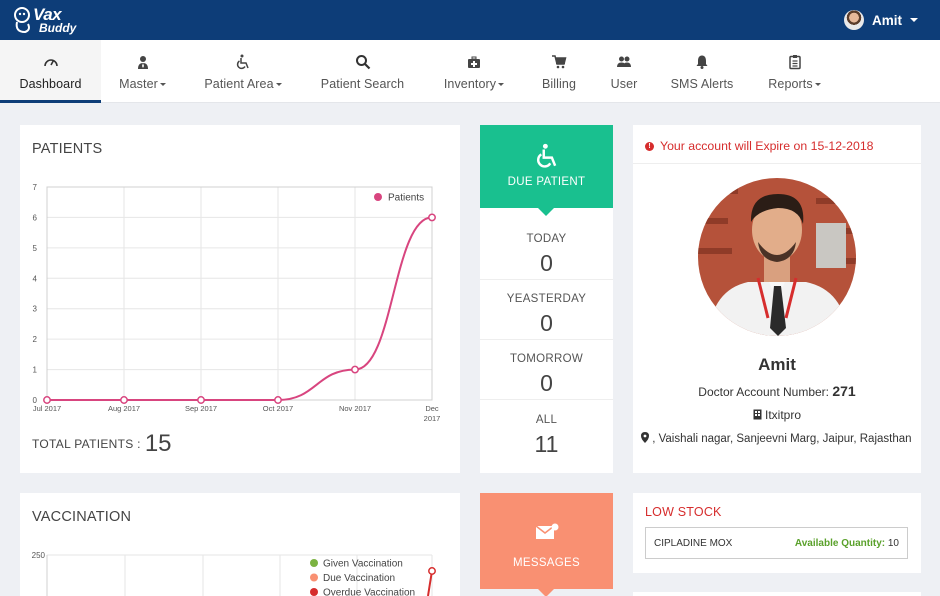  Describe the element at coordinates (777, 594) in the screenshot. I see `next-card` at that location.